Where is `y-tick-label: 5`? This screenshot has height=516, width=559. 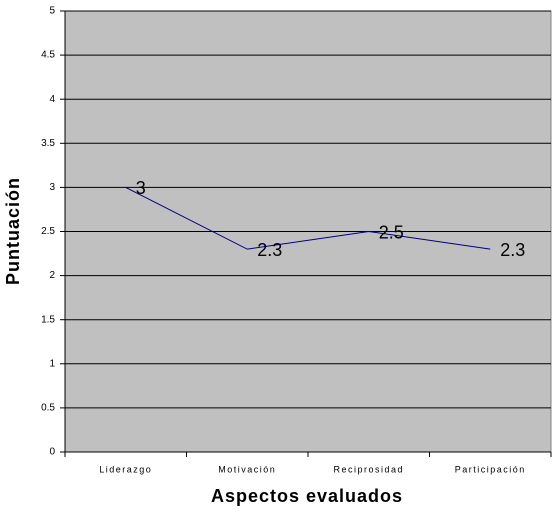
y-tick-label: 5 is located at coordinates (52, 11).